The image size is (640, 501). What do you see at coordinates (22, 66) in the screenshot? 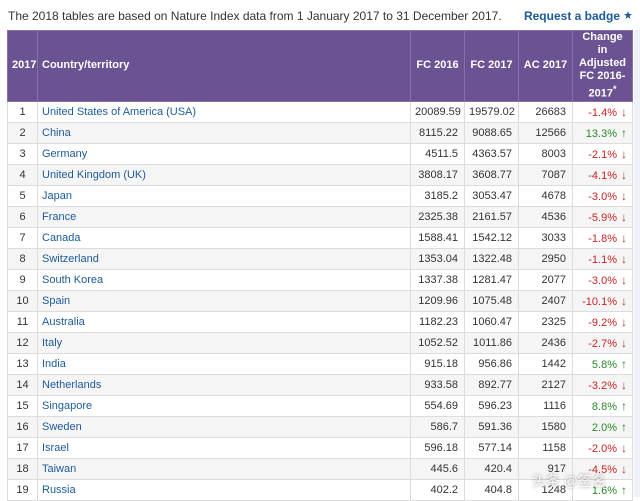
I see `column-header-rank: 2017` at bounding box center [22, 66].